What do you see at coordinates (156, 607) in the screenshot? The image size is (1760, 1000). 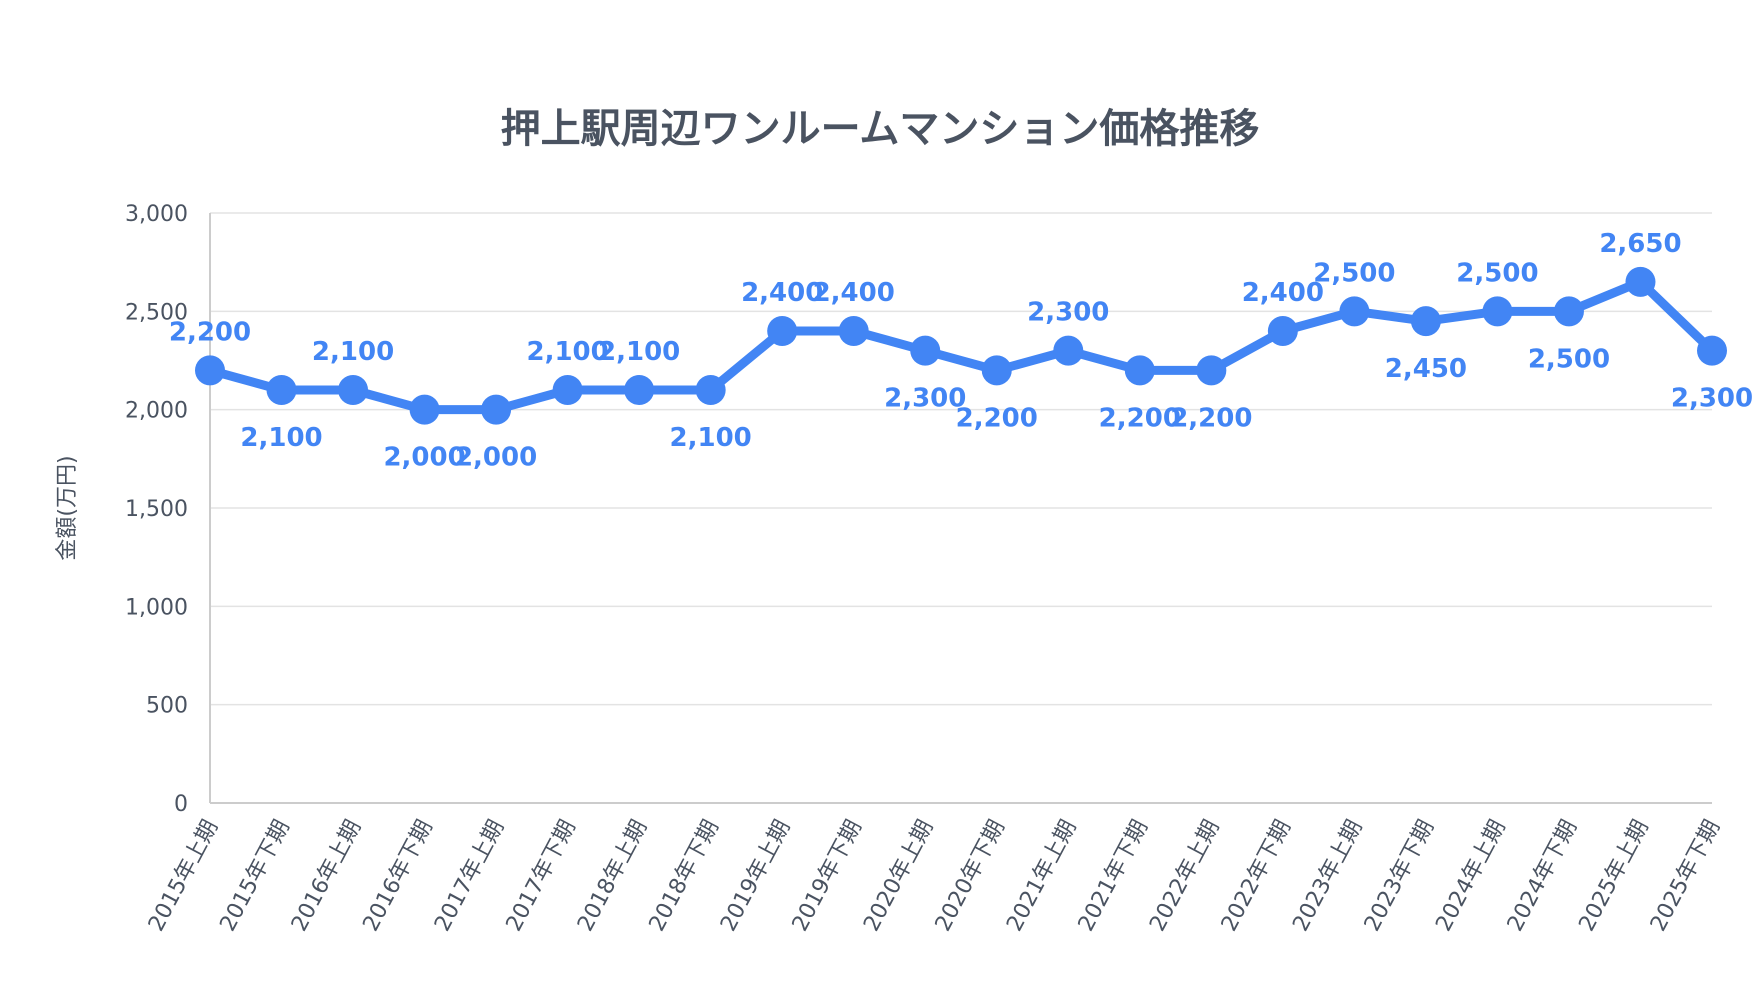 I see `y-tick-label: 1,000` at bounding box center [156, 607].